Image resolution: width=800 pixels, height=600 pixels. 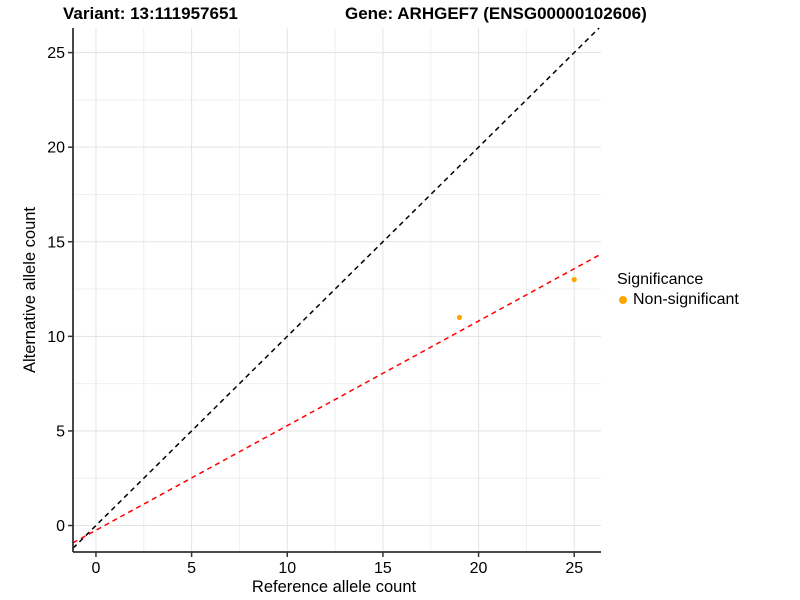 What do you see at coordinates (686, 299) in the screenshot?
I see `legend-item-label: Non-significant` at bounding box center [686, 299].